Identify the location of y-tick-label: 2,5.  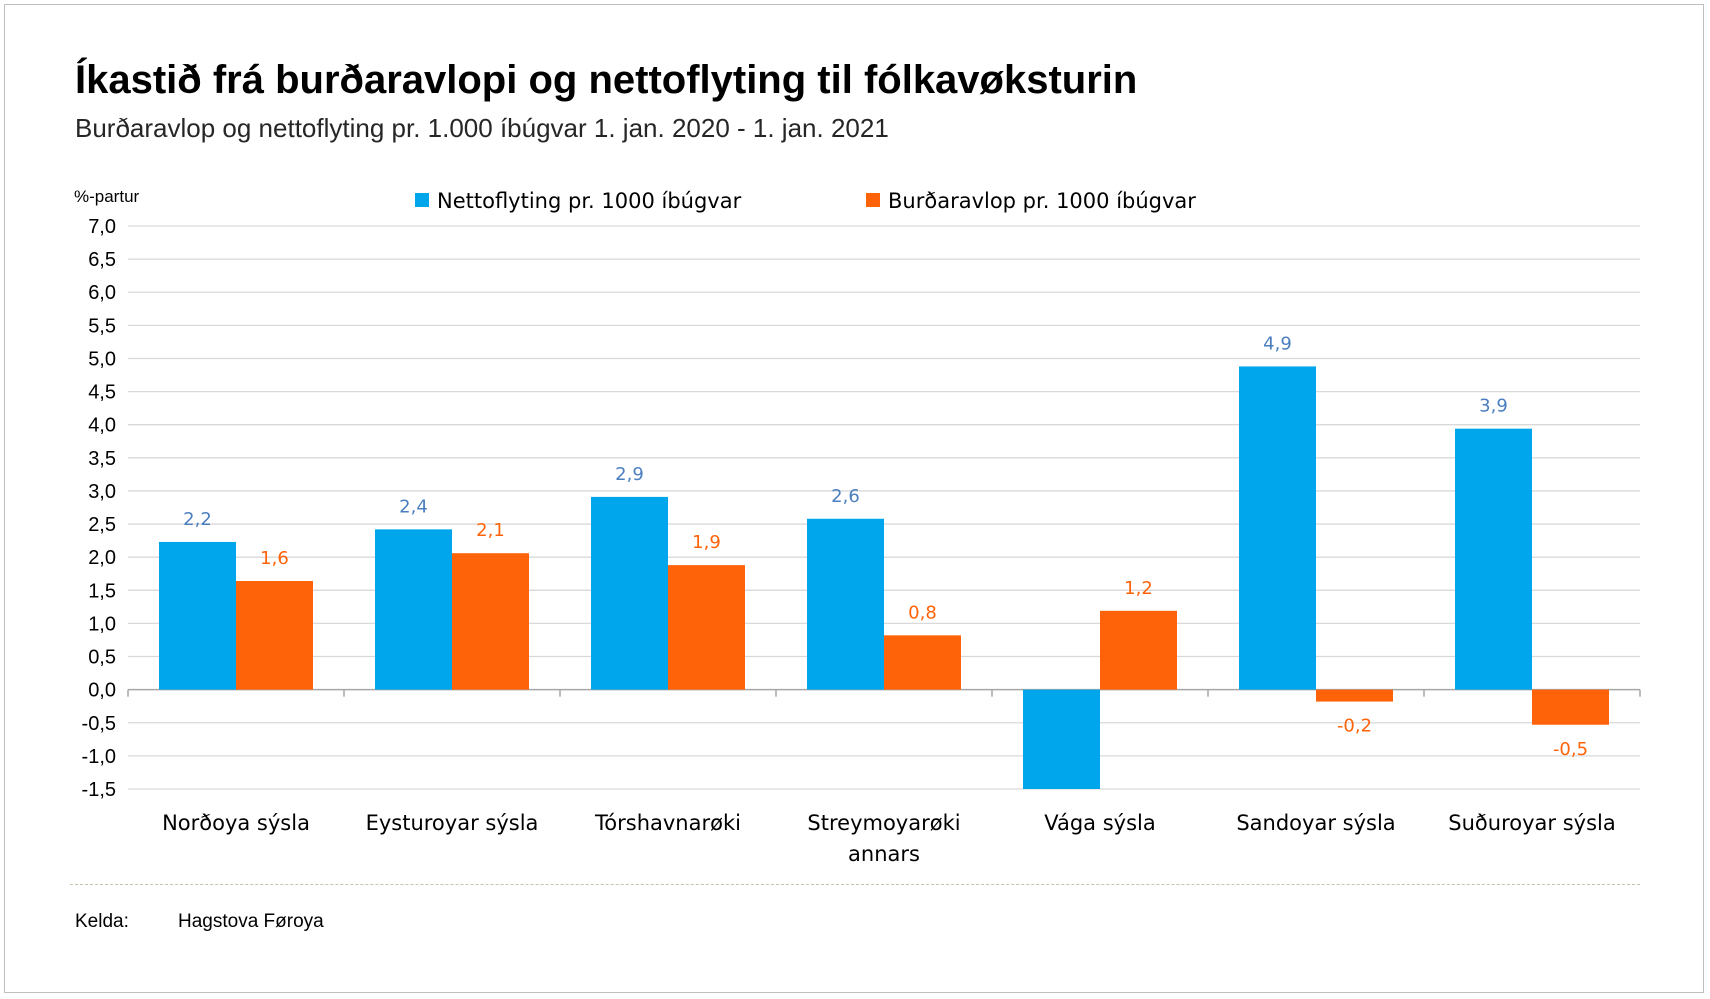
(102, 525).